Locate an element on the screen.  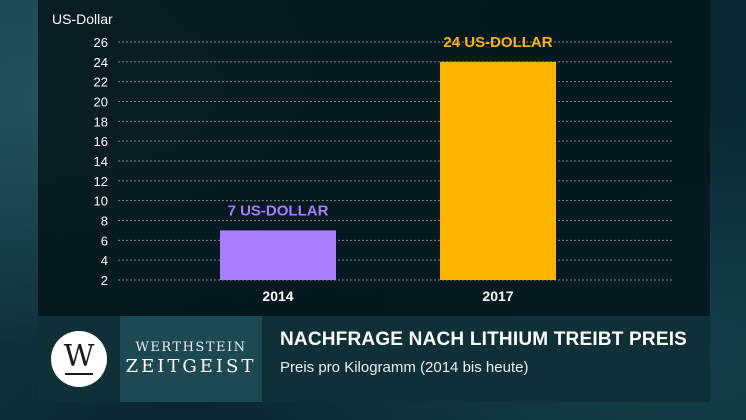
y-tick-label: 8 is located at coordinates (104, 221).